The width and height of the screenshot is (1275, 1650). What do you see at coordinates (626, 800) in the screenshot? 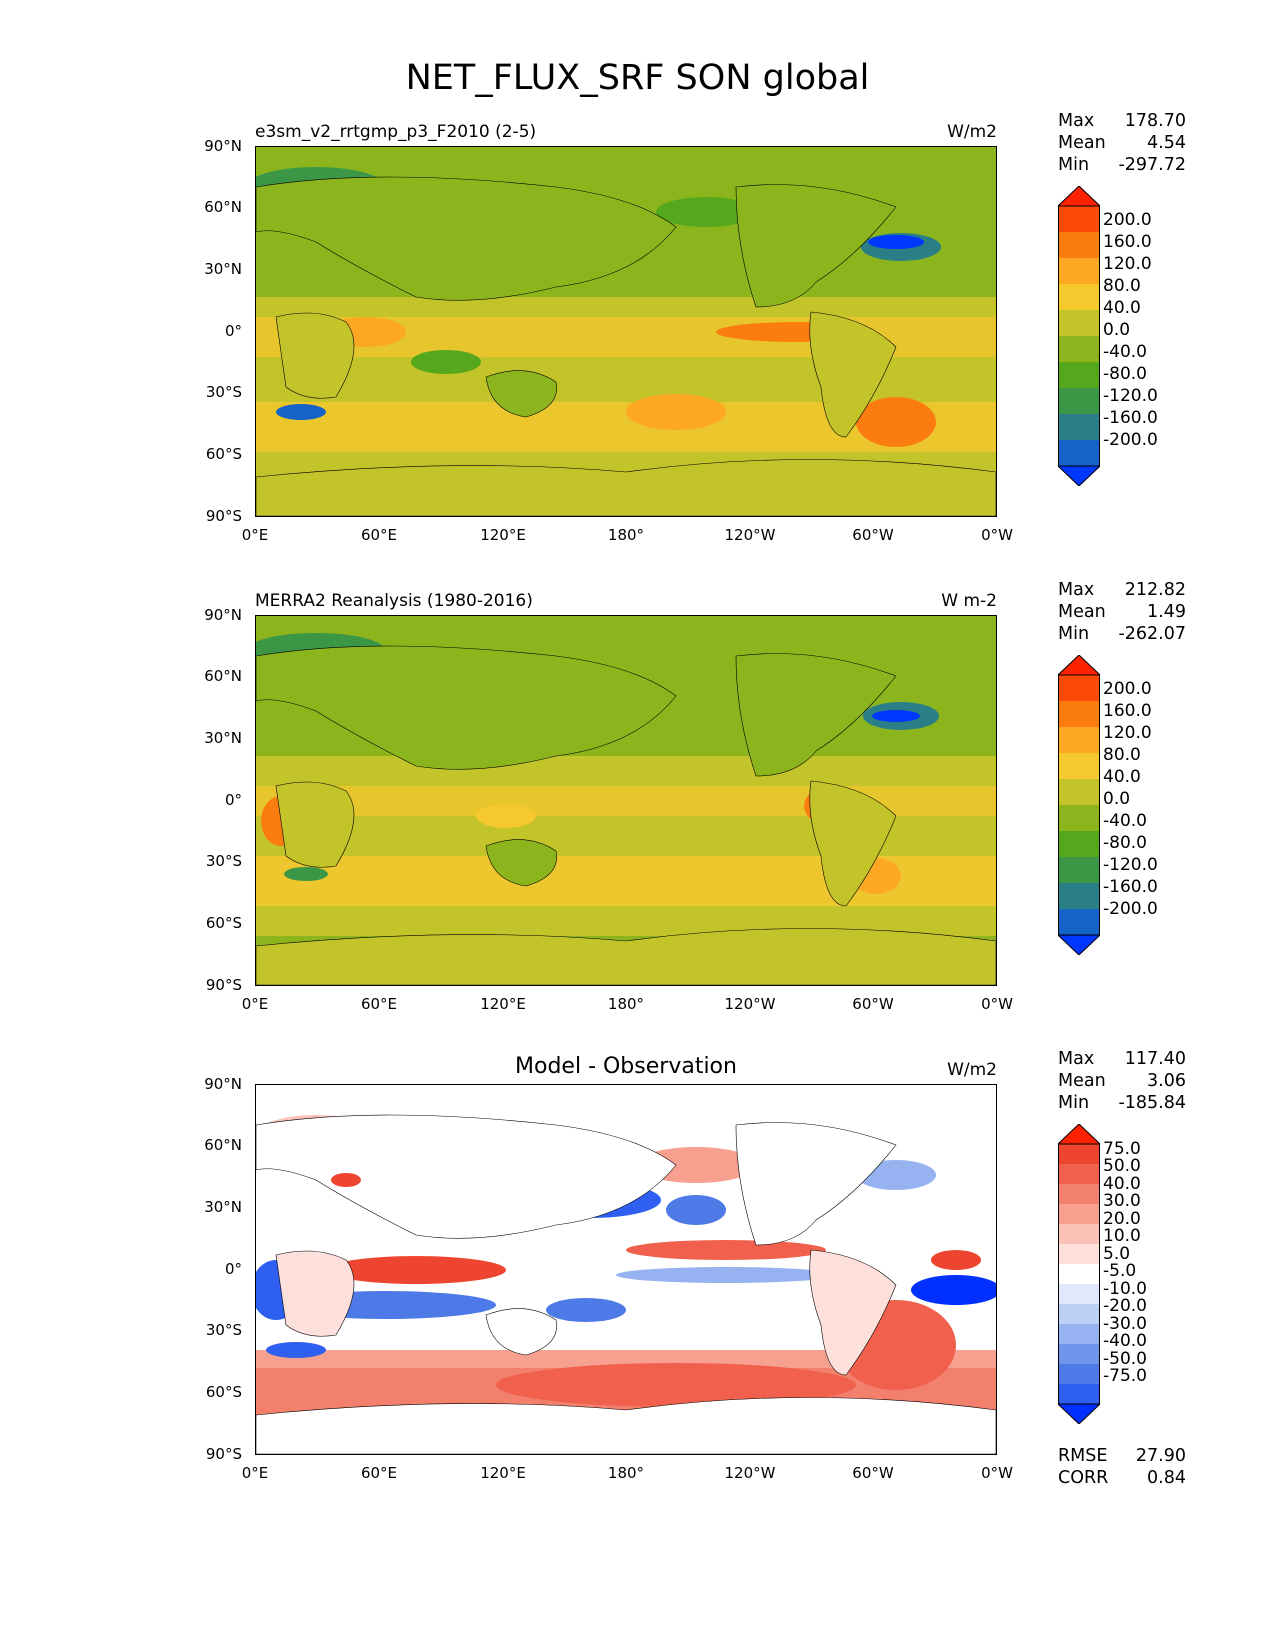
I see `observation-flux-map` at bounding box center [626, 800].